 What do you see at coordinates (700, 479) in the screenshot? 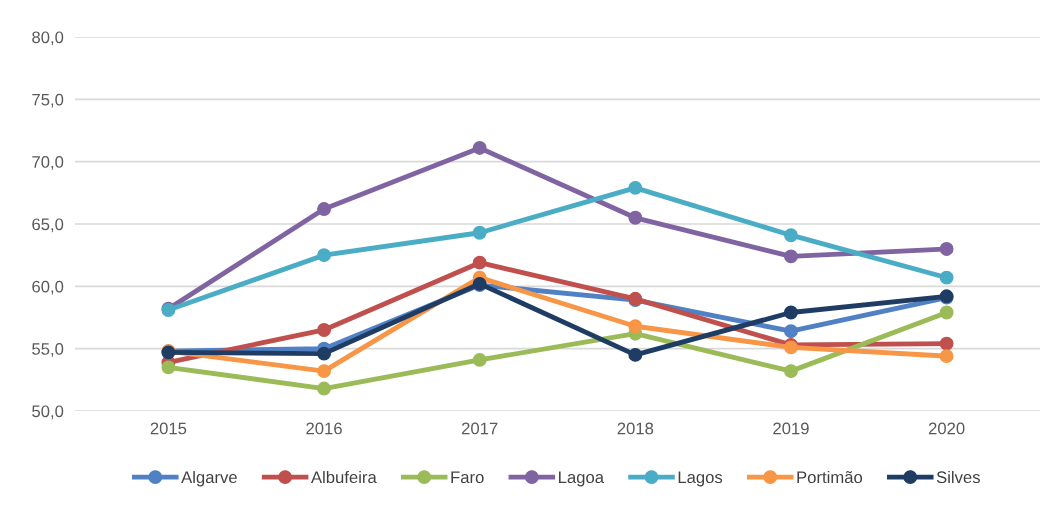
I see `legend-label: Lagos` at bounding box center [700, 479].